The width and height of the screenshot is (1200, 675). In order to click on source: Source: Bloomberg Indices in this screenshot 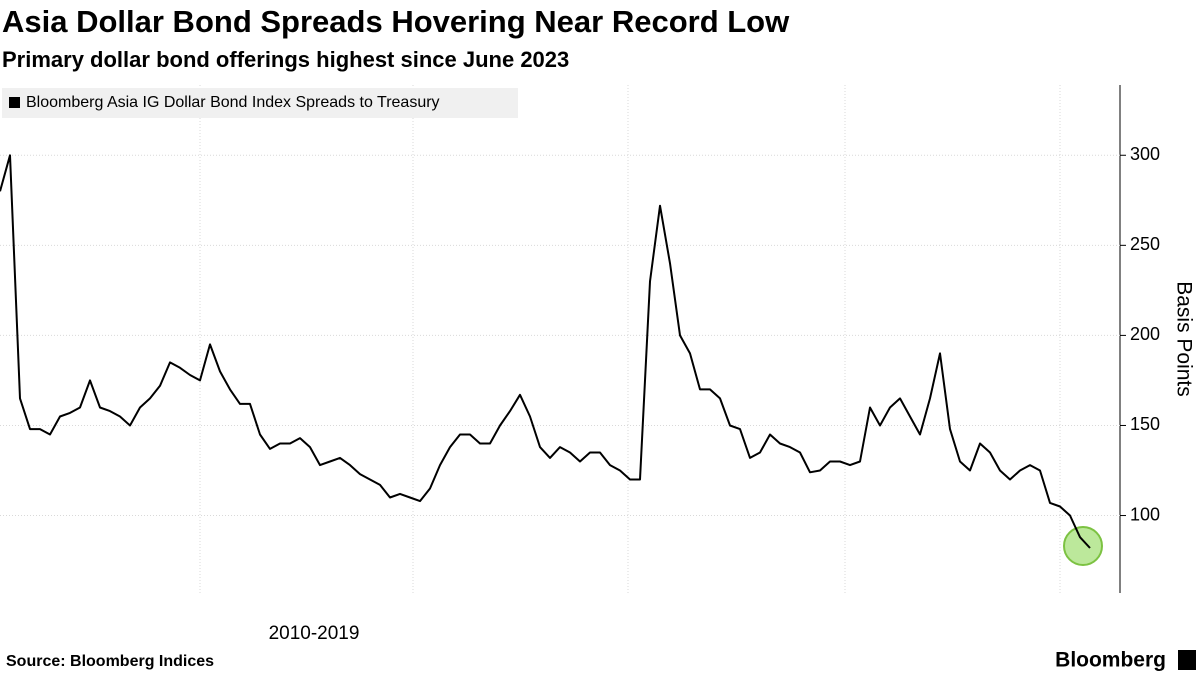, I will do `click(110, 661)`.